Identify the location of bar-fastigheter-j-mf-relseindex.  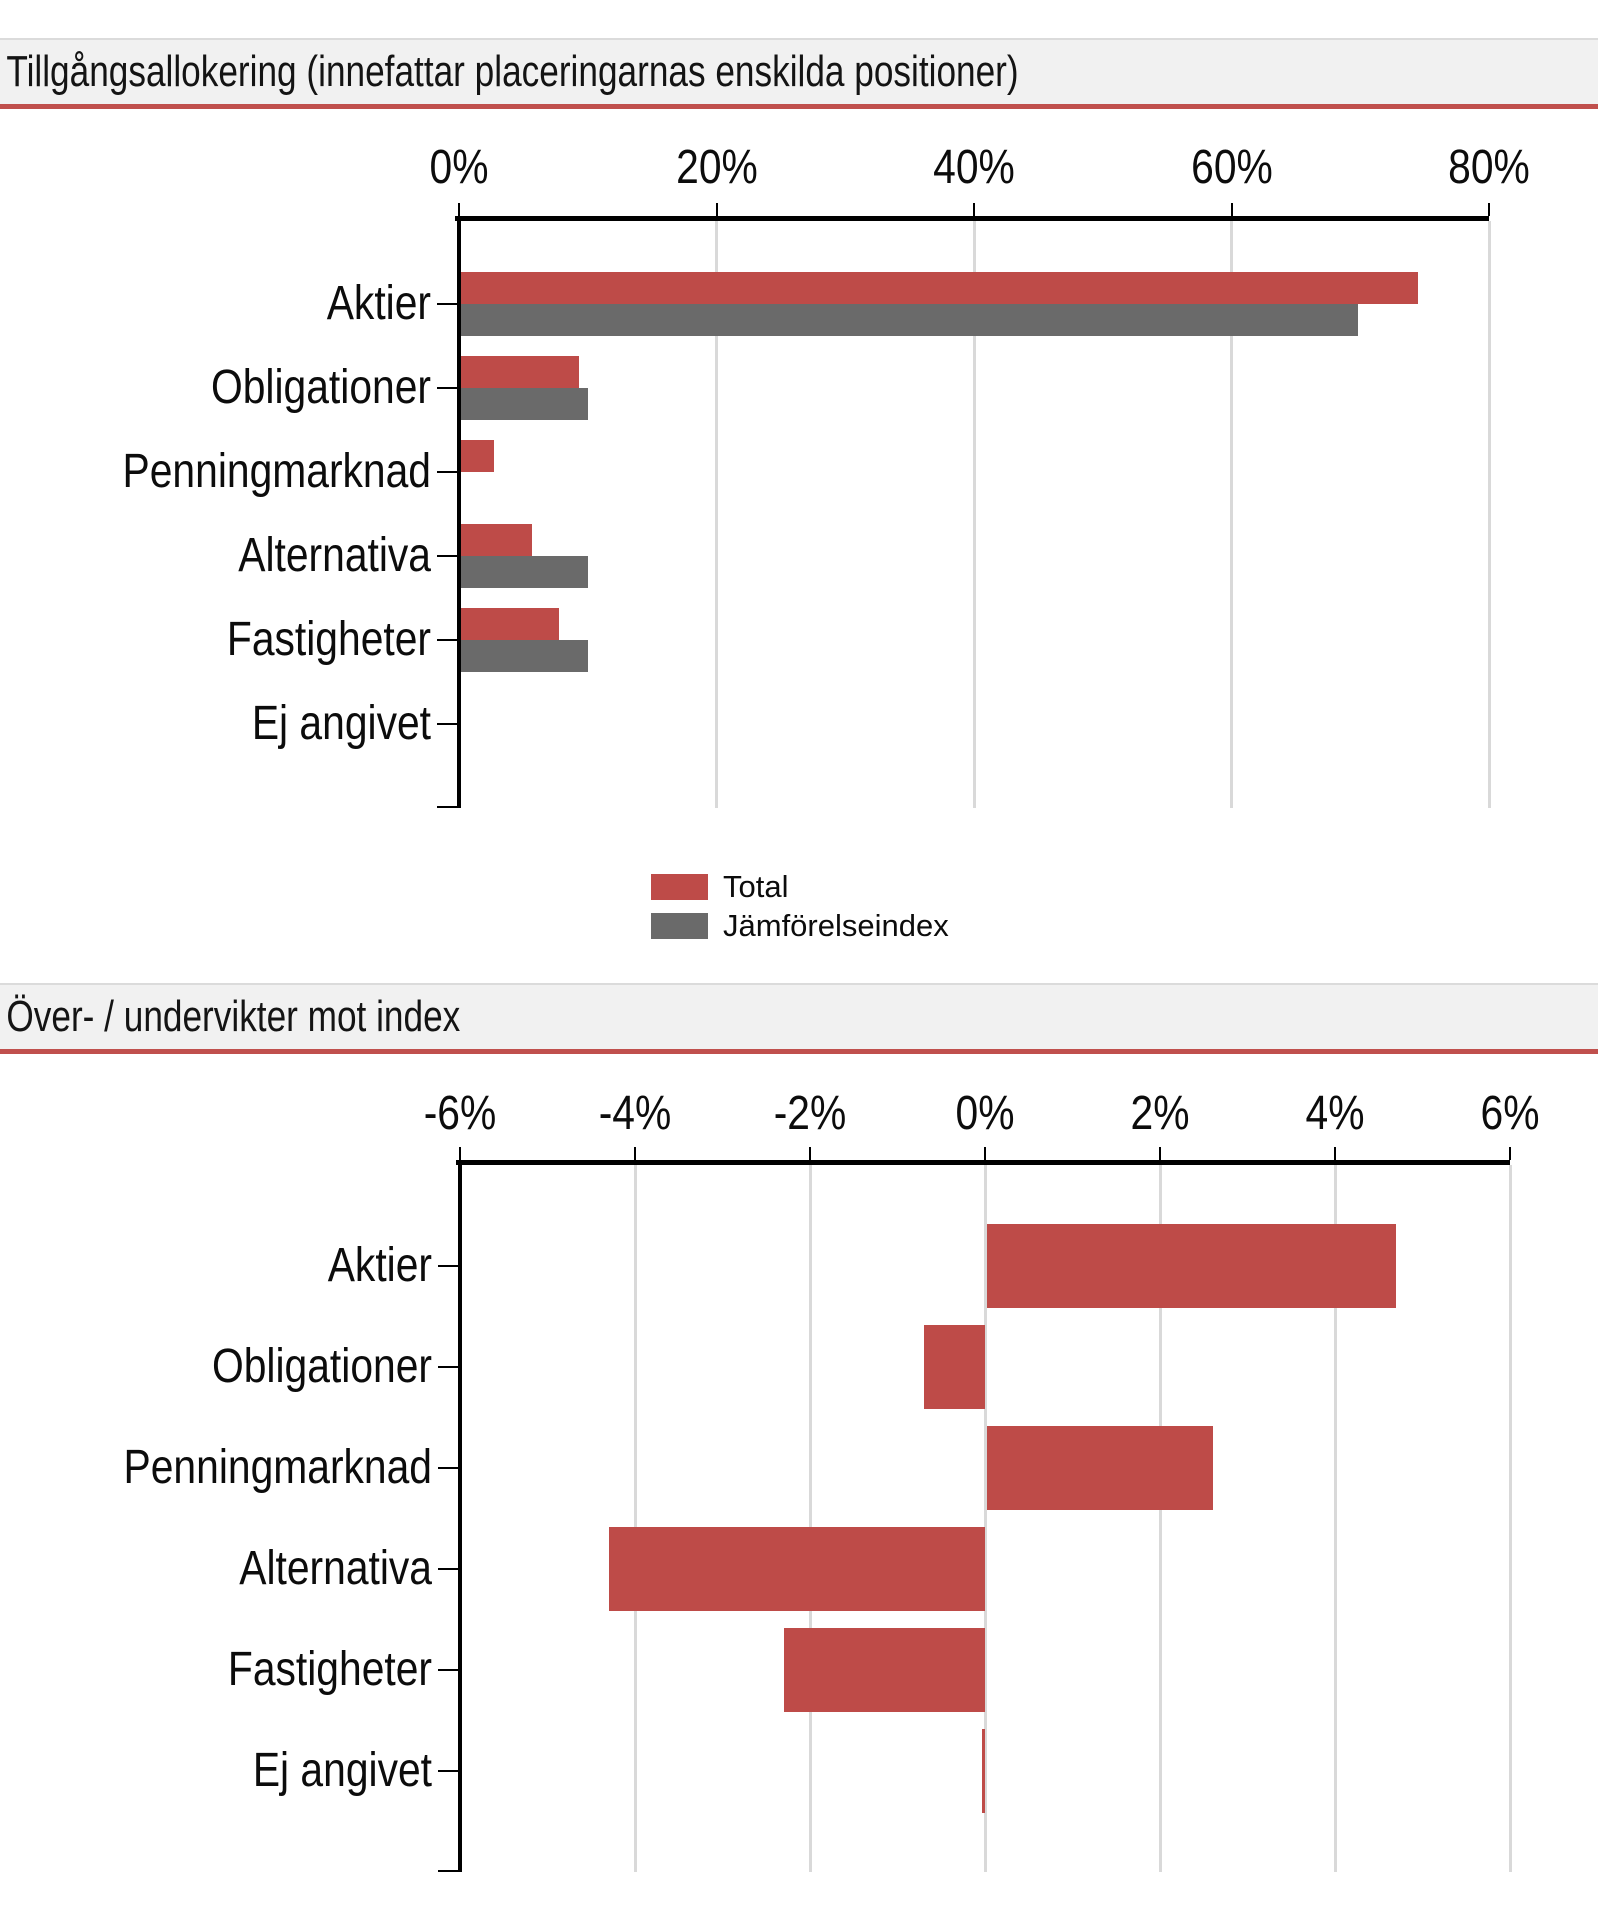
(524, 656).